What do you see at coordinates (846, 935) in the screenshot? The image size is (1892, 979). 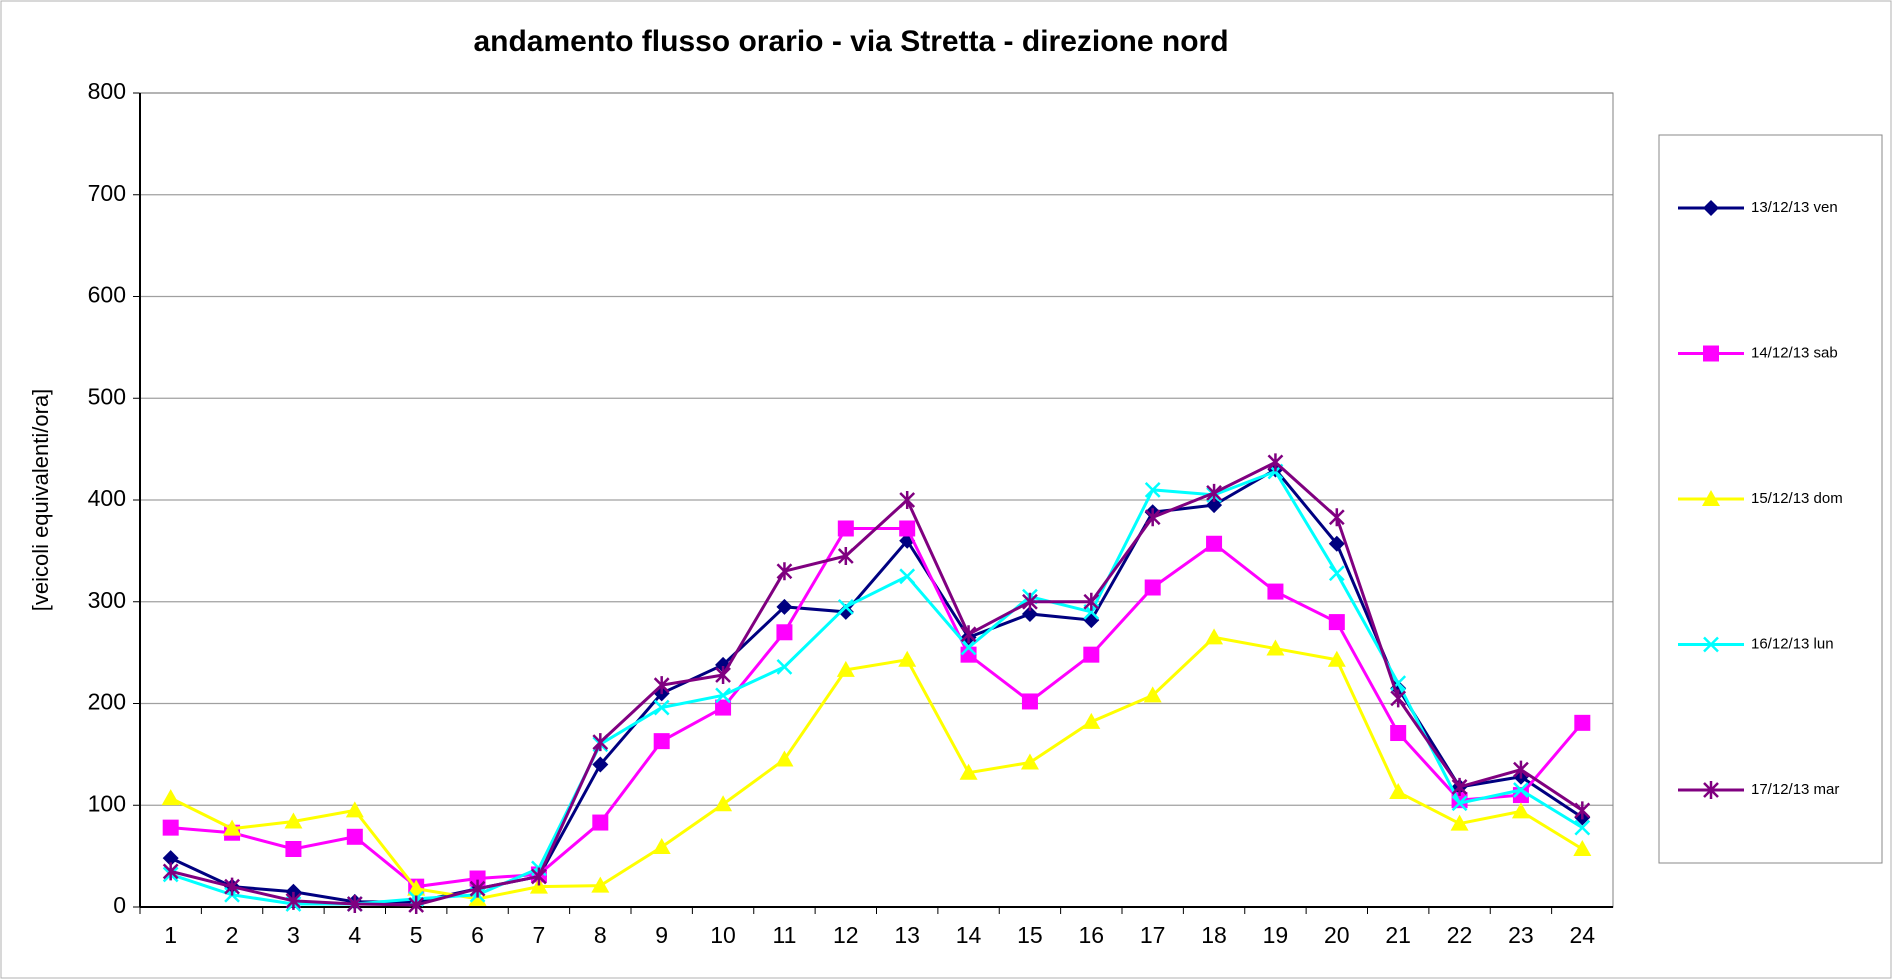 I see `x-tick-label: 12` at bounding box center [846, 935].